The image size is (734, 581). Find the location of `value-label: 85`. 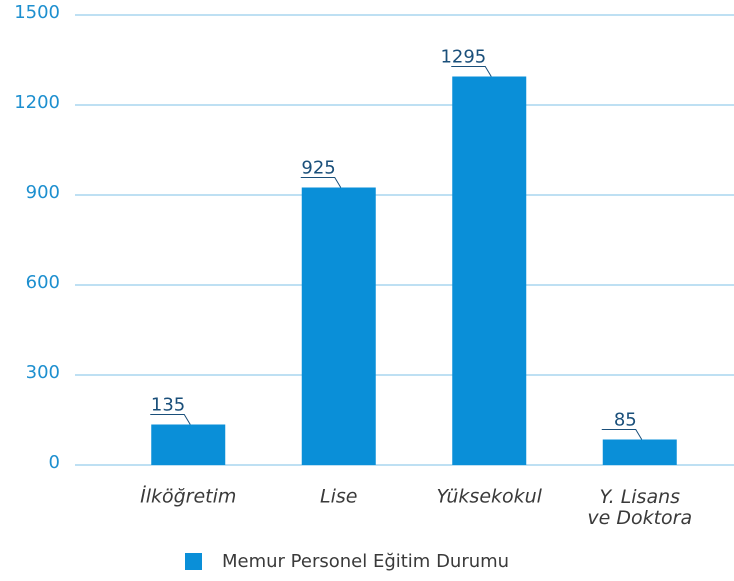

value-label: 85 is located at coordinates (625, 420).